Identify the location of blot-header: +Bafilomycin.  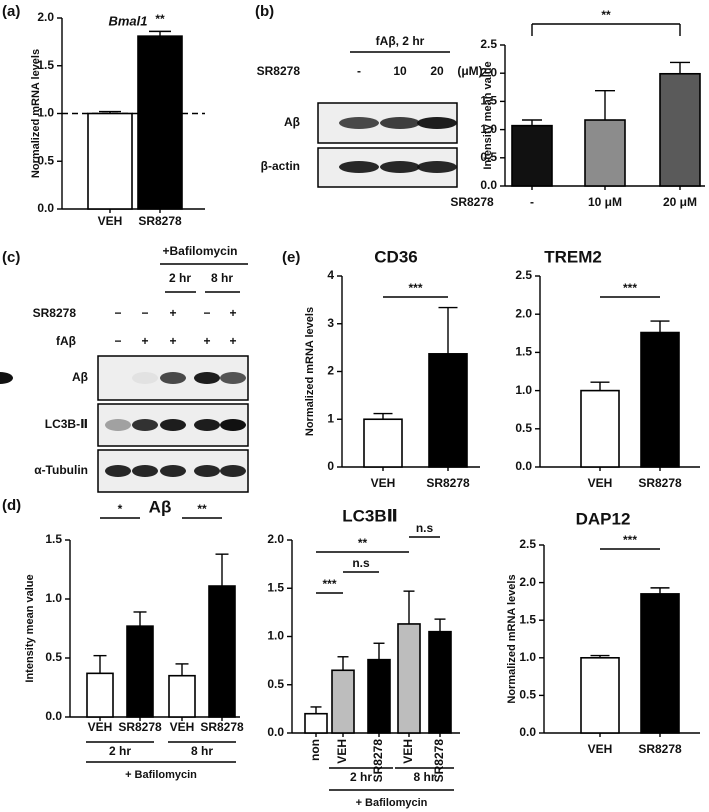
(199, 251).